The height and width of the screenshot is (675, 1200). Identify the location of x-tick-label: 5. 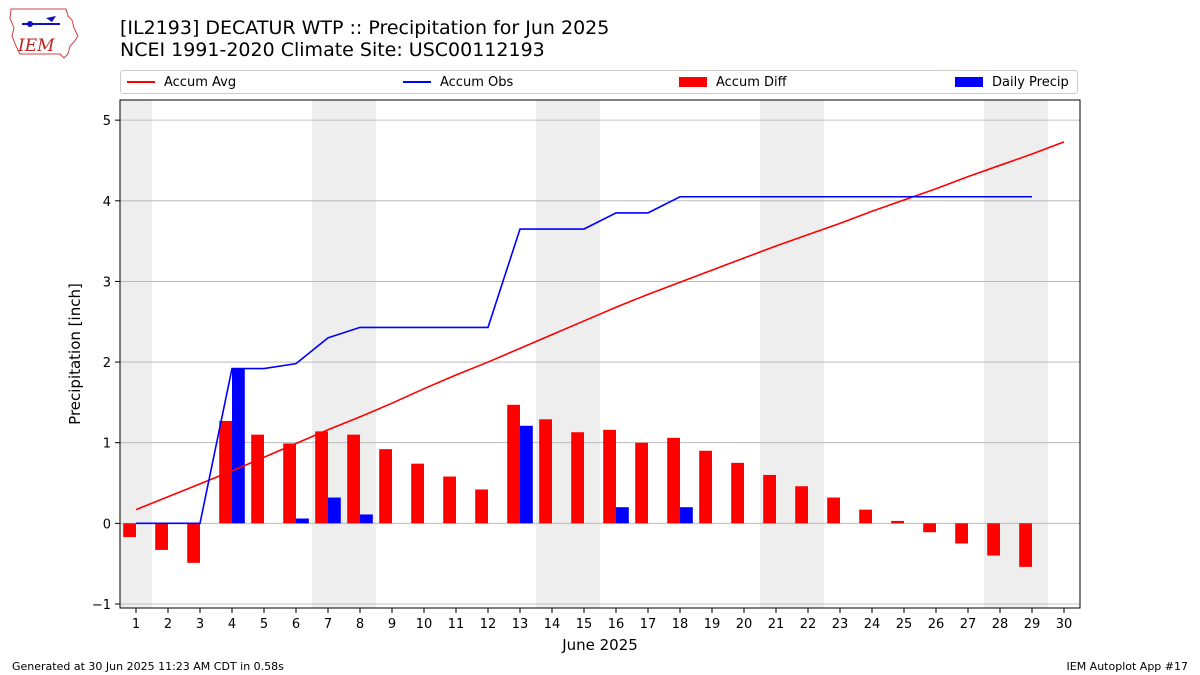
(264, 624).